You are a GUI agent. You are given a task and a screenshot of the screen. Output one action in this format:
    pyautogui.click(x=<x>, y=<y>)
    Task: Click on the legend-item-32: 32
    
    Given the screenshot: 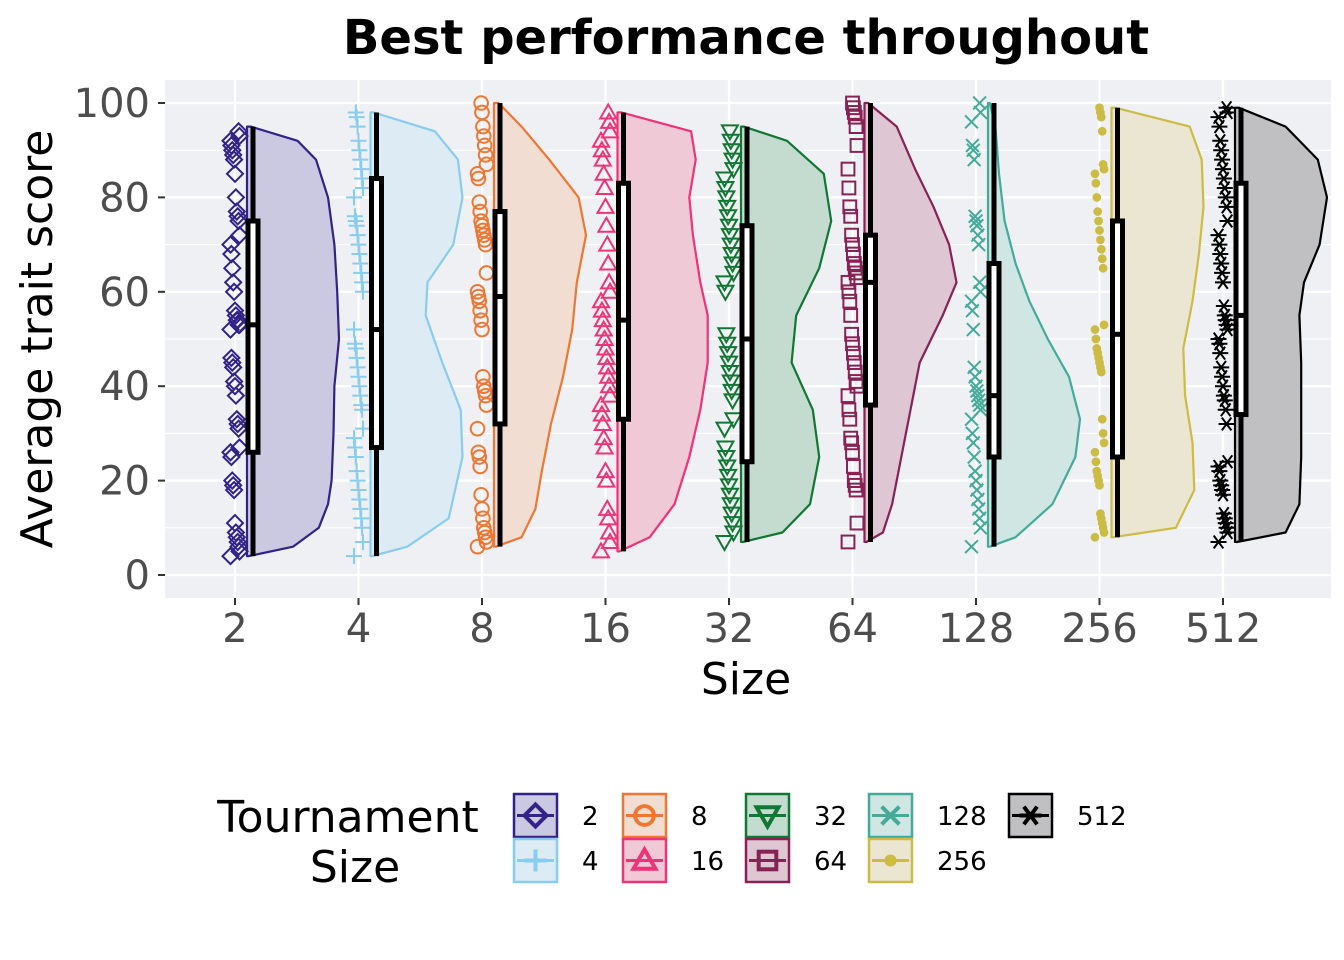 What is the action you would take?
    pyautogui.click(x=795, y=815)
    